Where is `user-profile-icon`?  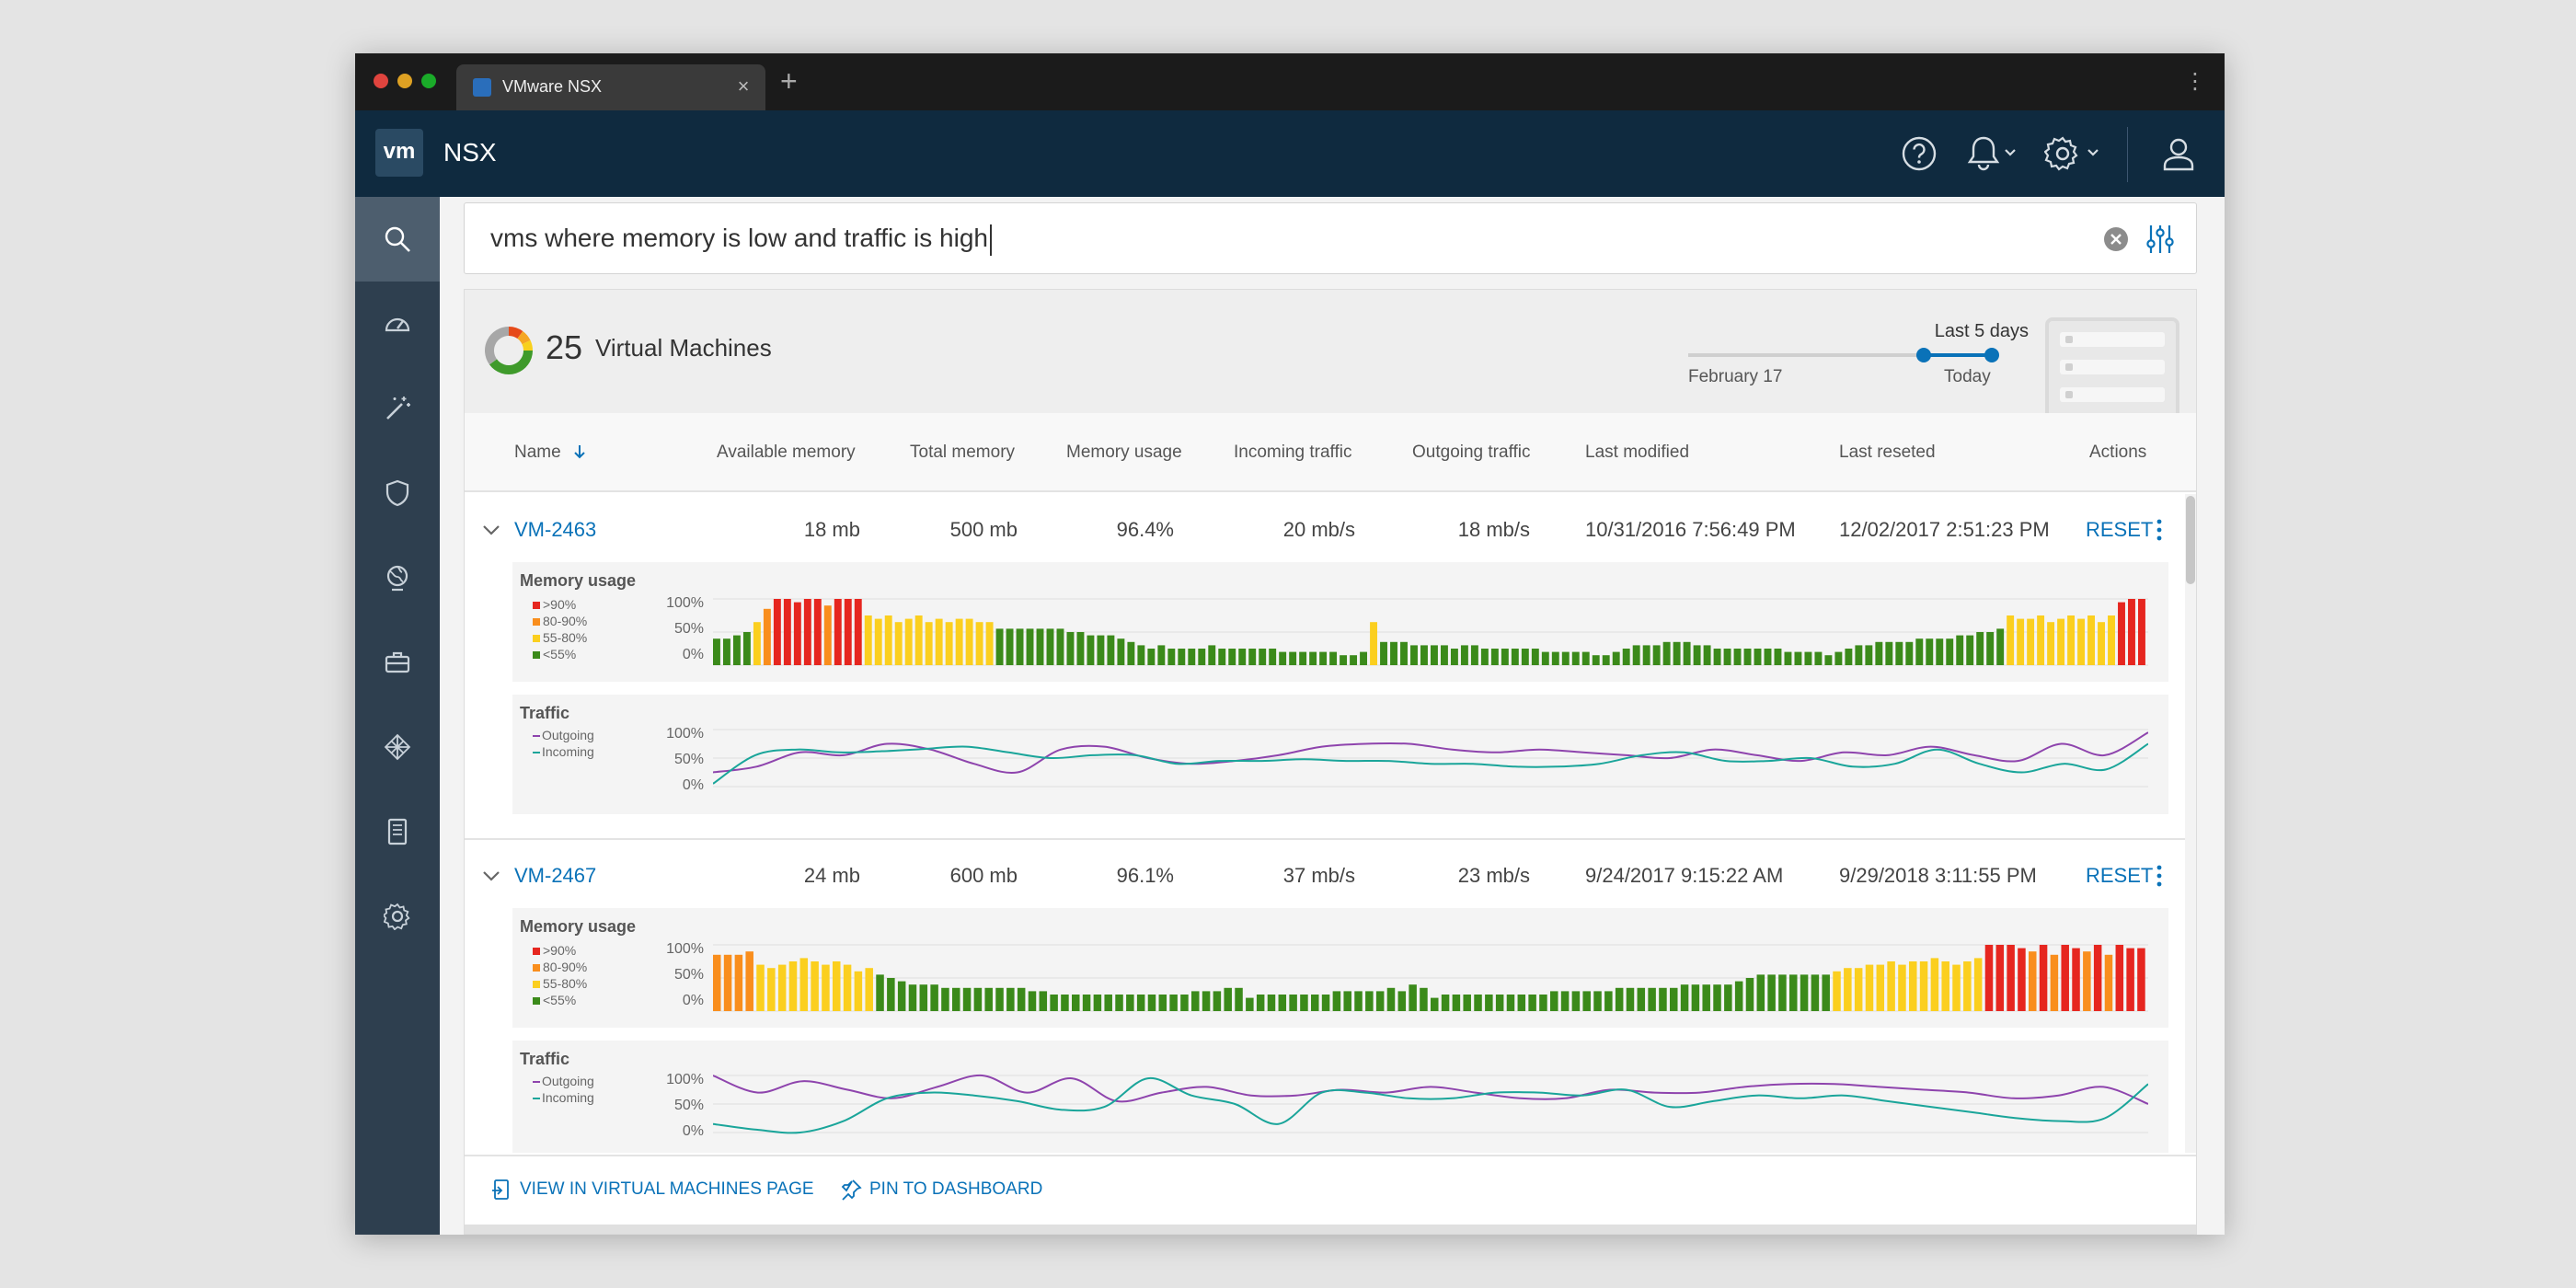 user-profile-icon is located at coordinates (2178, 153).